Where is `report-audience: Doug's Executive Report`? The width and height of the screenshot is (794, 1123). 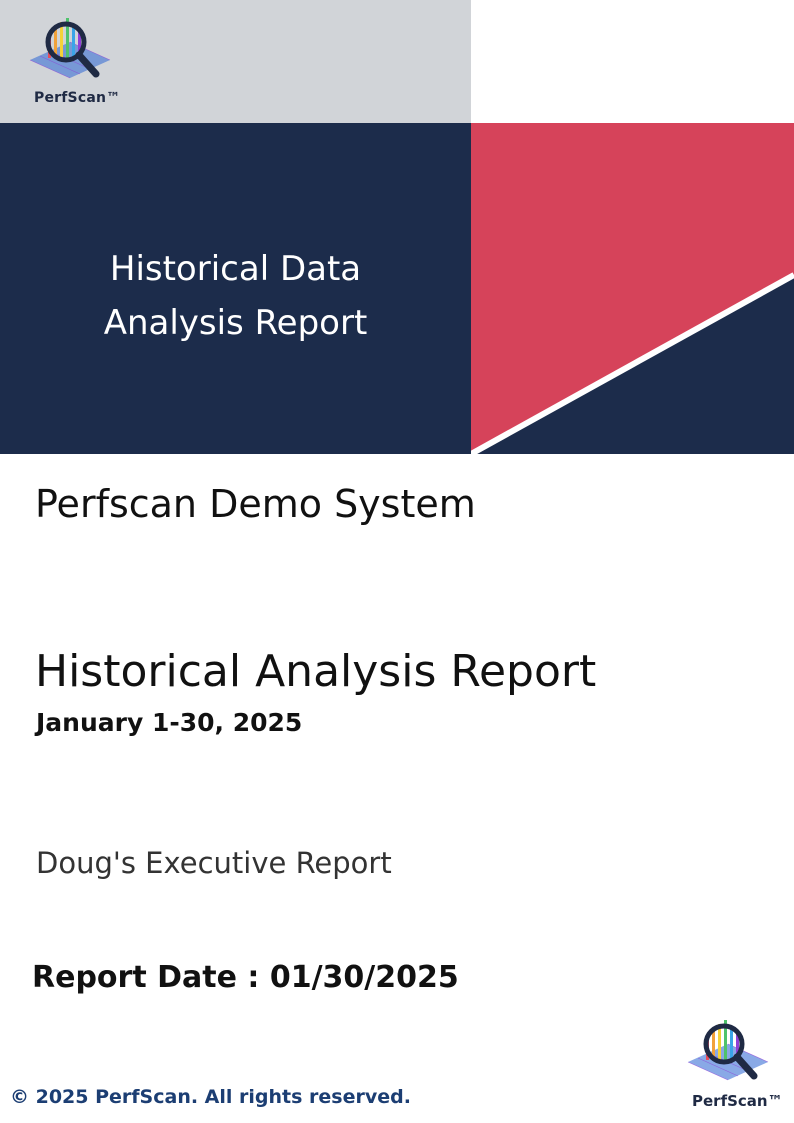 report-audience: Doug's Executive Report is located at coordinates (214, 863).